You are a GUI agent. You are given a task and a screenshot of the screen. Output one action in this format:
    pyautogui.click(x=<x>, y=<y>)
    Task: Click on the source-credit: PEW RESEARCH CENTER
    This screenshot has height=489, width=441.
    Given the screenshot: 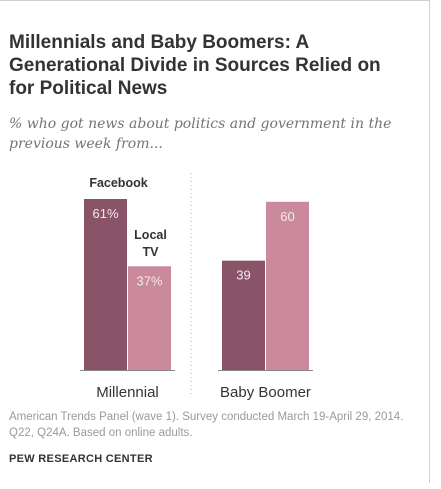 What is the action you would take?
    pyautogui.click(x=81, y=459)
    